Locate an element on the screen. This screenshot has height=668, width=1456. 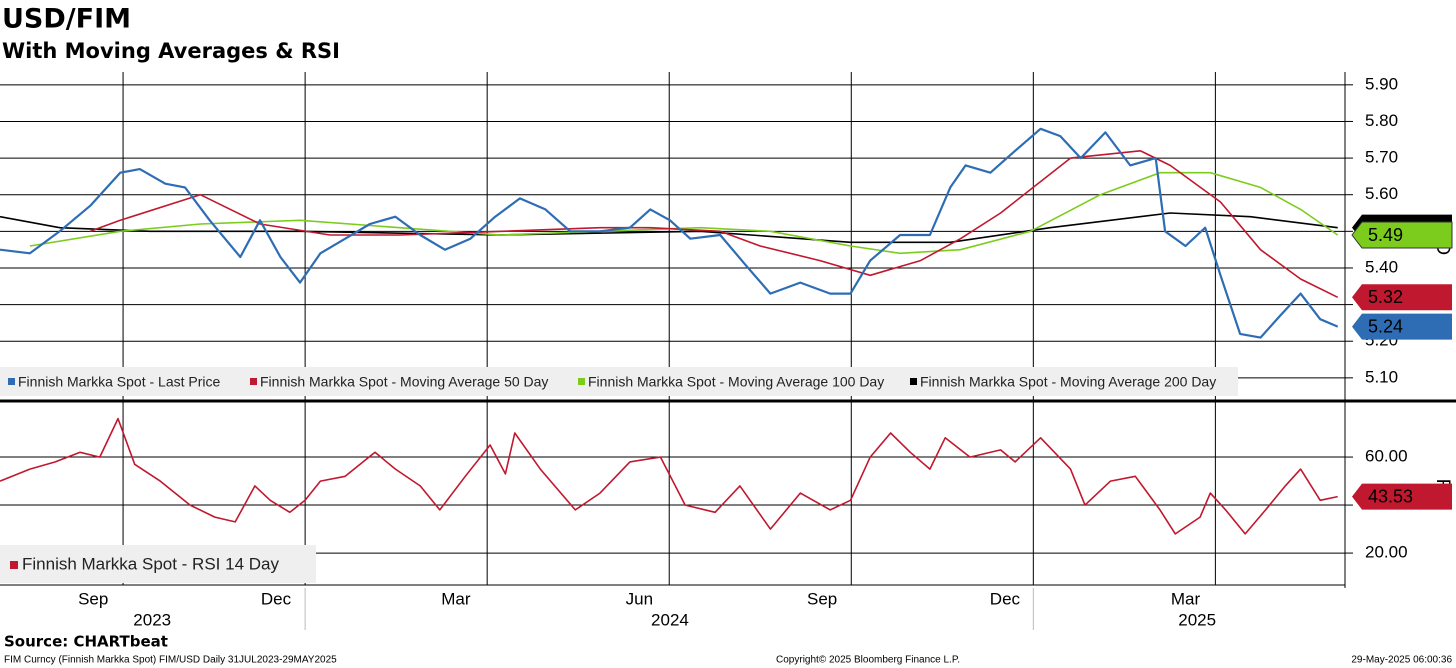
chart-title: USD/FIM is located at coordinates (66, 19).